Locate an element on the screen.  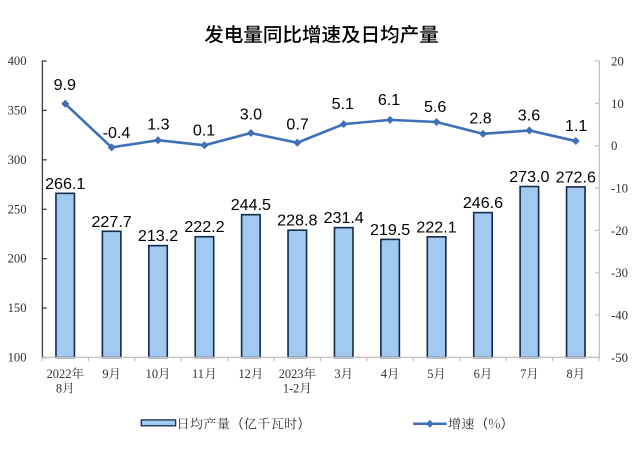
svg-text: 272.6 is located at coordinates (576, 177).